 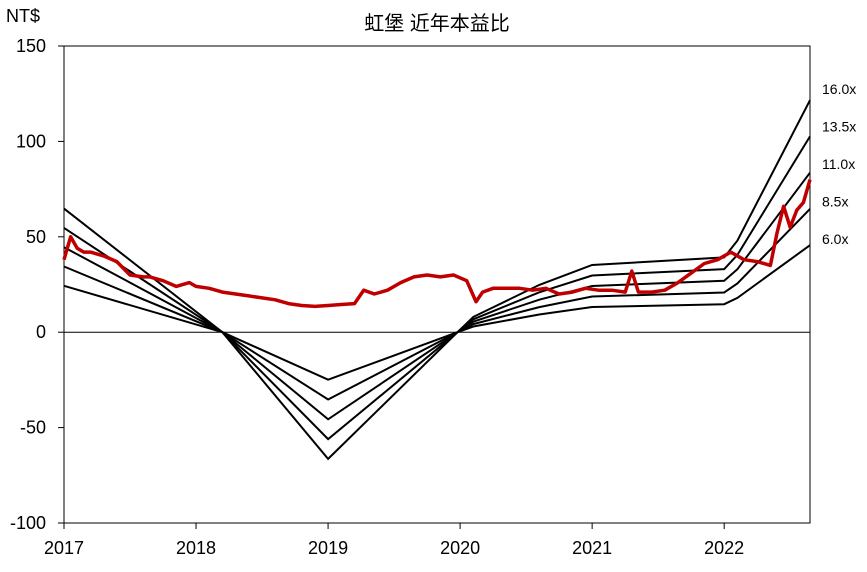 What do you see at coordinates (64, 548) in the screenshot?
I see `x-tick-label: 2017` at bounding box center [64, 548].